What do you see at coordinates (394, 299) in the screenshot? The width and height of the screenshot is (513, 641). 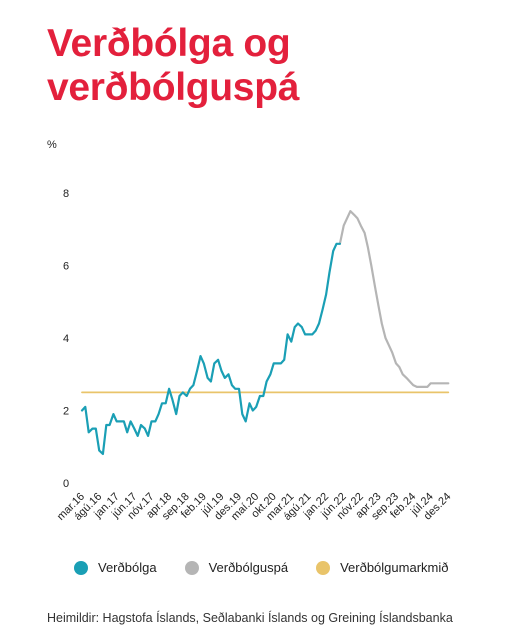 I see `series-line-forecast` at bounding box center [394, 299].